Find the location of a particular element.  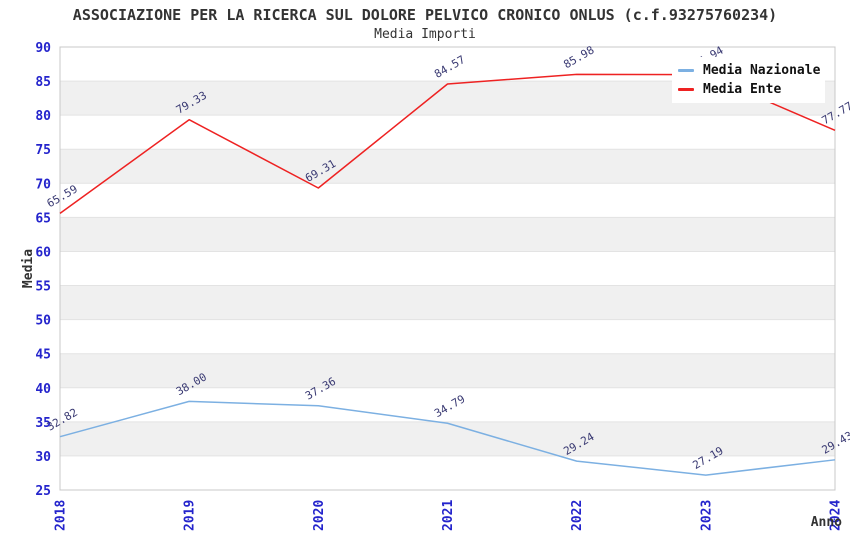

legend-item-media-nazionale: Media Nazionale is located at coordinates (751, 70).